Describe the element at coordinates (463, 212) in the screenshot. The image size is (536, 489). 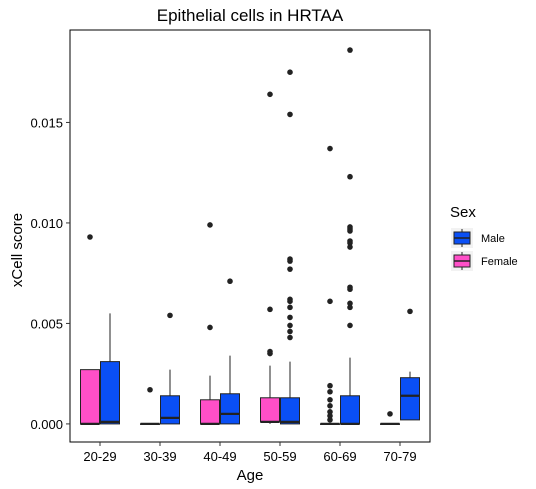
I see `legend-title: Sex` at that location.